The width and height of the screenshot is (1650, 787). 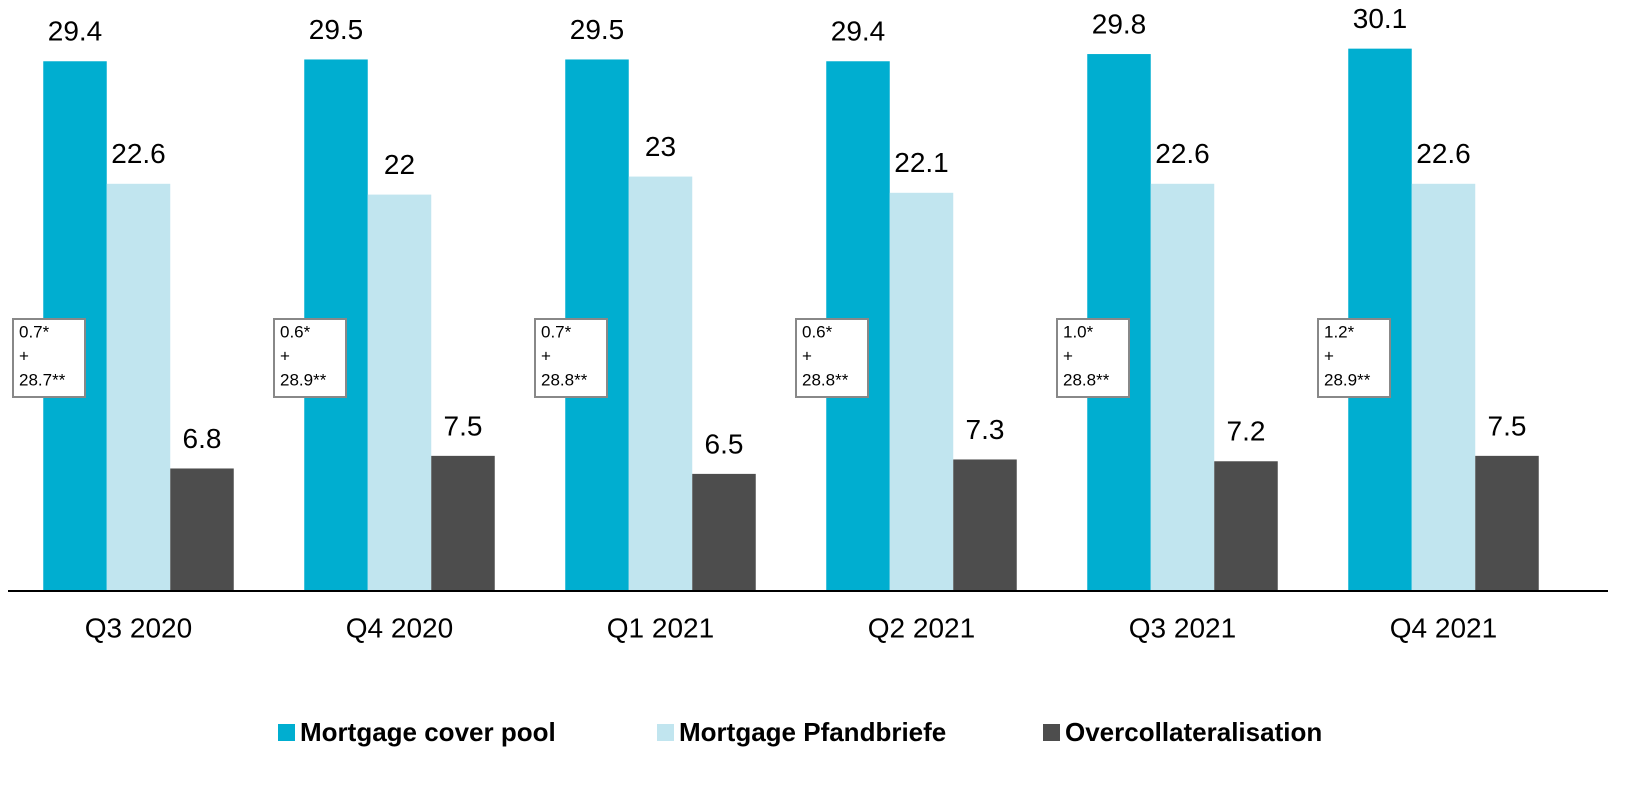 What do you see at coordinates (202, 438) in the screenshot?
I see `value-label: 6.8` at bounding box center [202, 438].